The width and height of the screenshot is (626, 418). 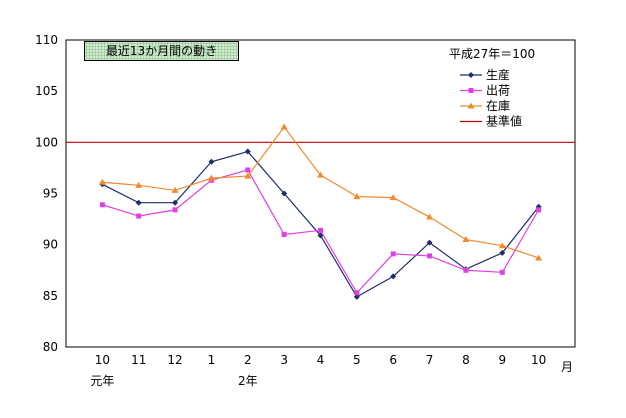 I want to click on y-tick-label: 105, so click(x=46, y=91).